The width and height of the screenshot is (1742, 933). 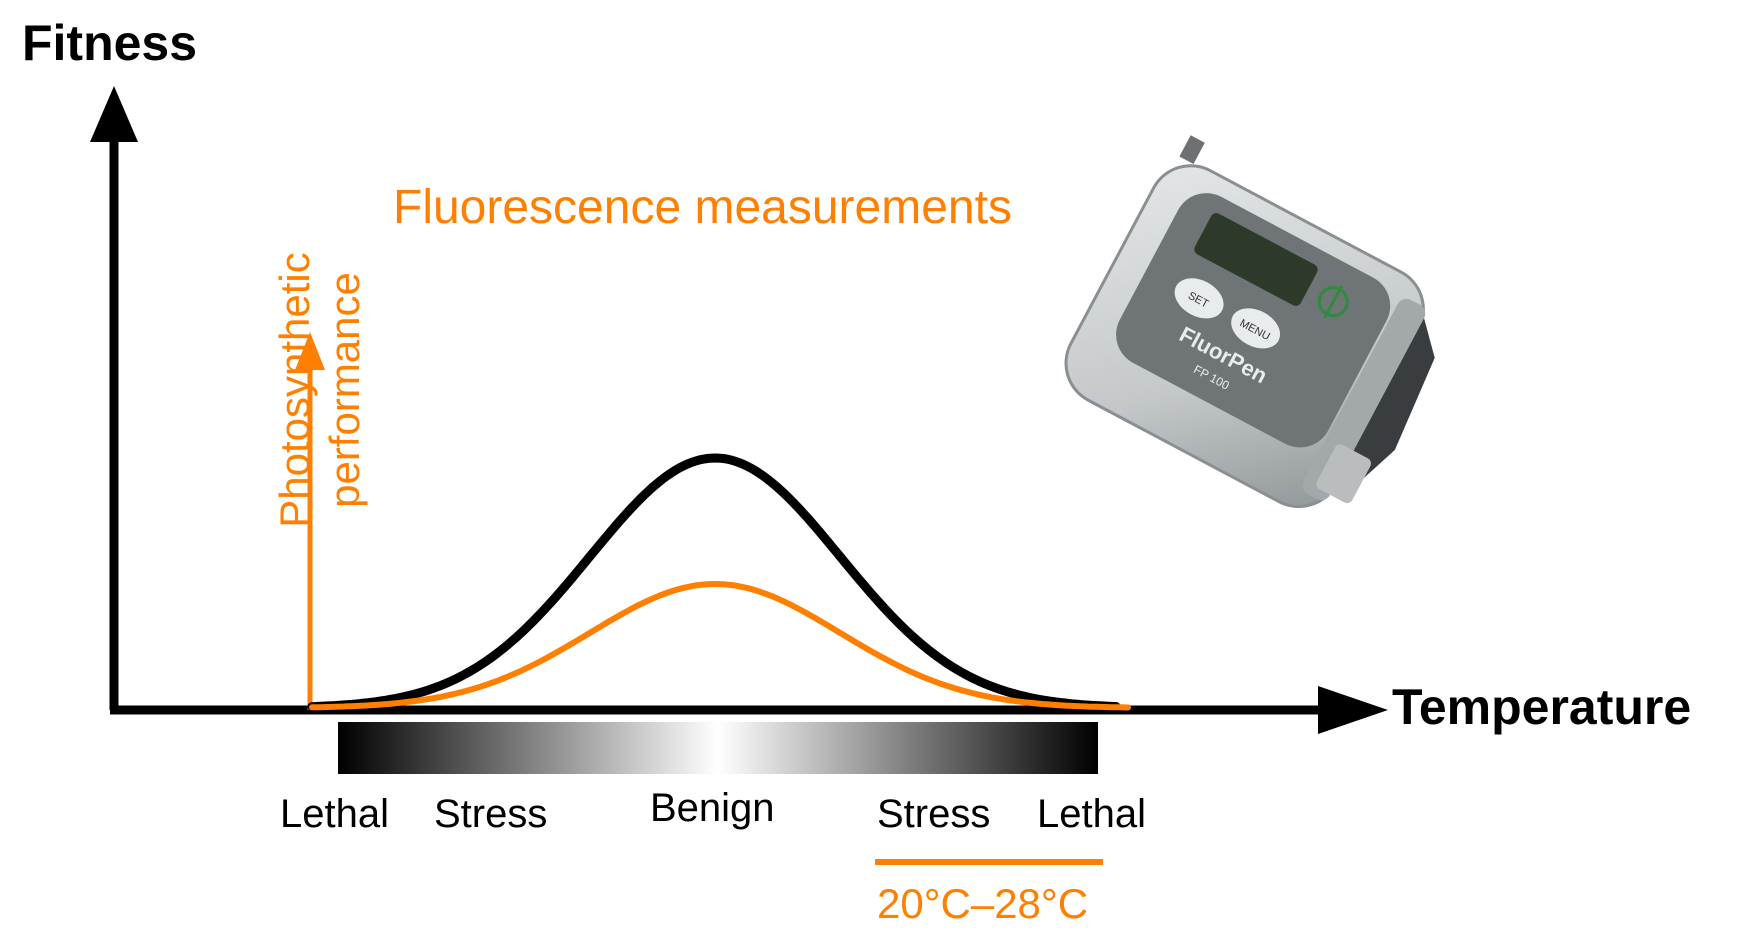 I want to click on y-axis-title: Fitness, so click(x=110, y=43).